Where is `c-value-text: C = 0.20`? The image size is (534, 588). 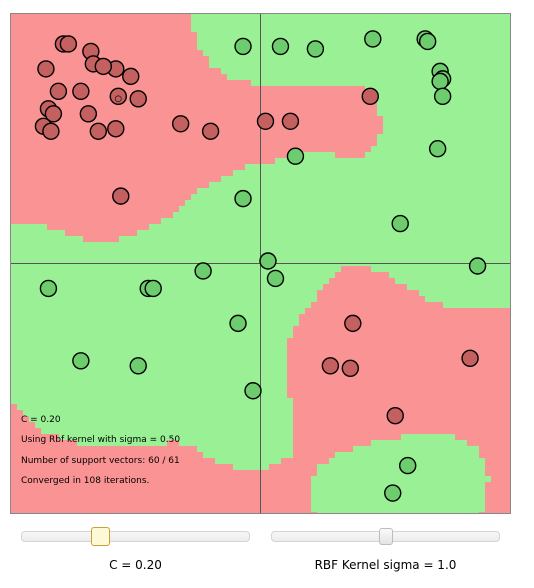 c-value-text: C = 0.20 is located at coordinates (41, 420).